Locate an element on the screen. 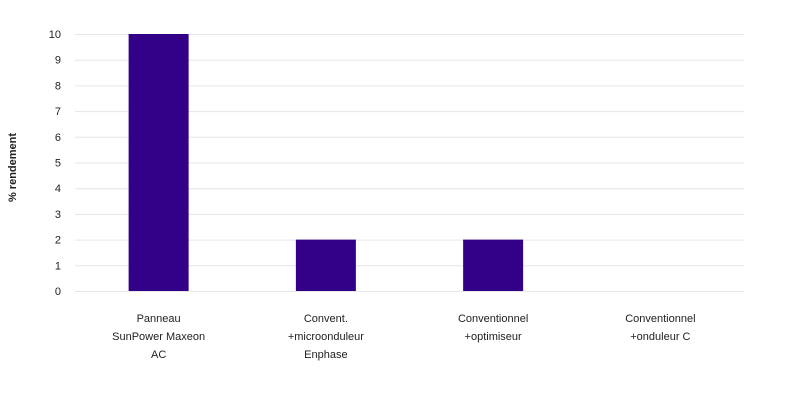  x-category-label: Convent. +microonduleur Enphase is located at coordinates (326, 337).